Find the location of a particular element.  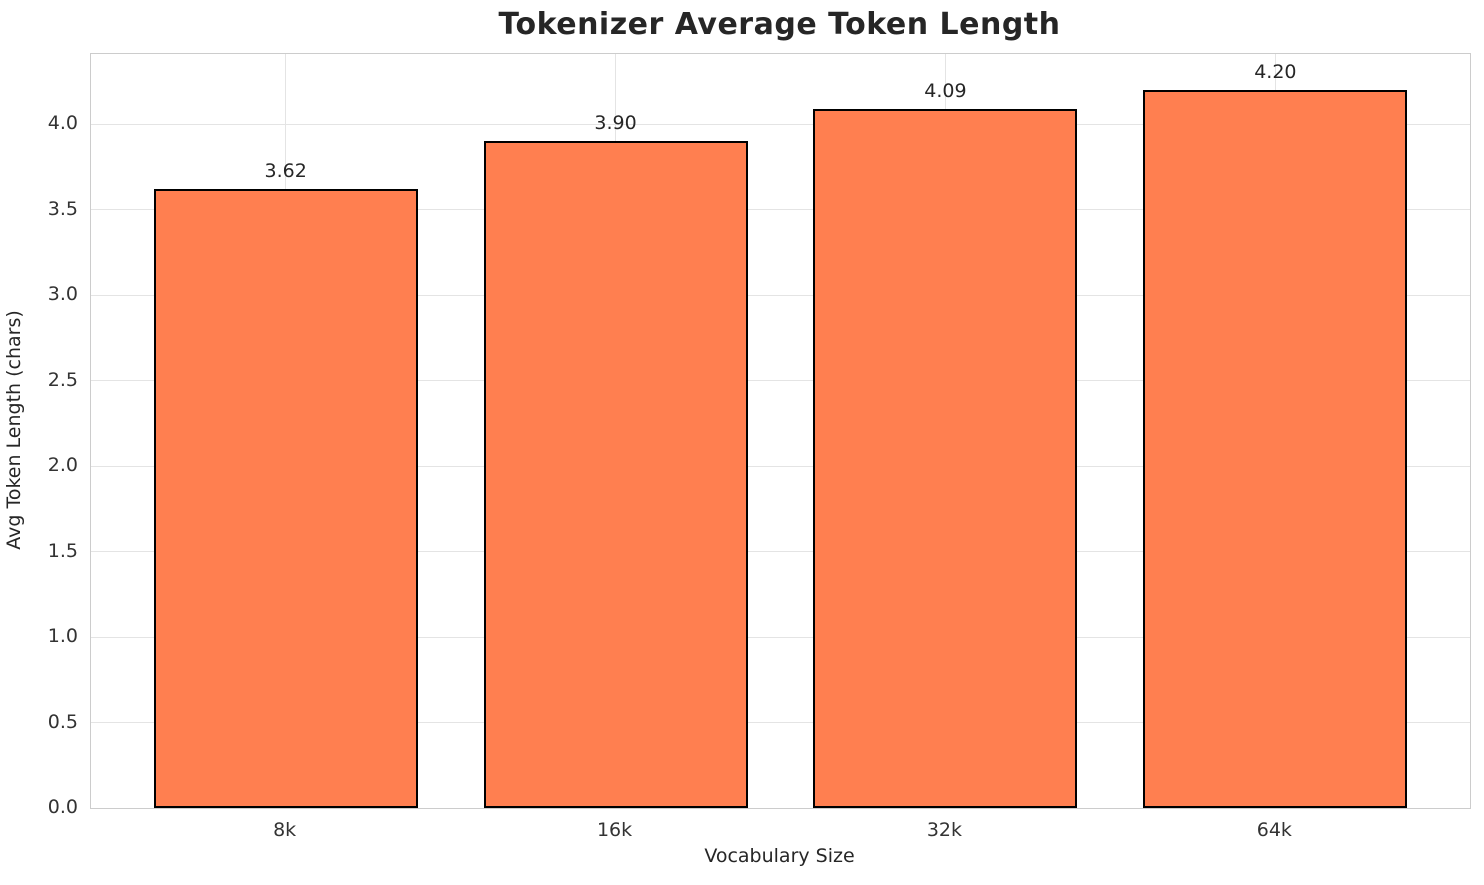

bar-value-label: 4.09 is located at coordinates (945, 90).